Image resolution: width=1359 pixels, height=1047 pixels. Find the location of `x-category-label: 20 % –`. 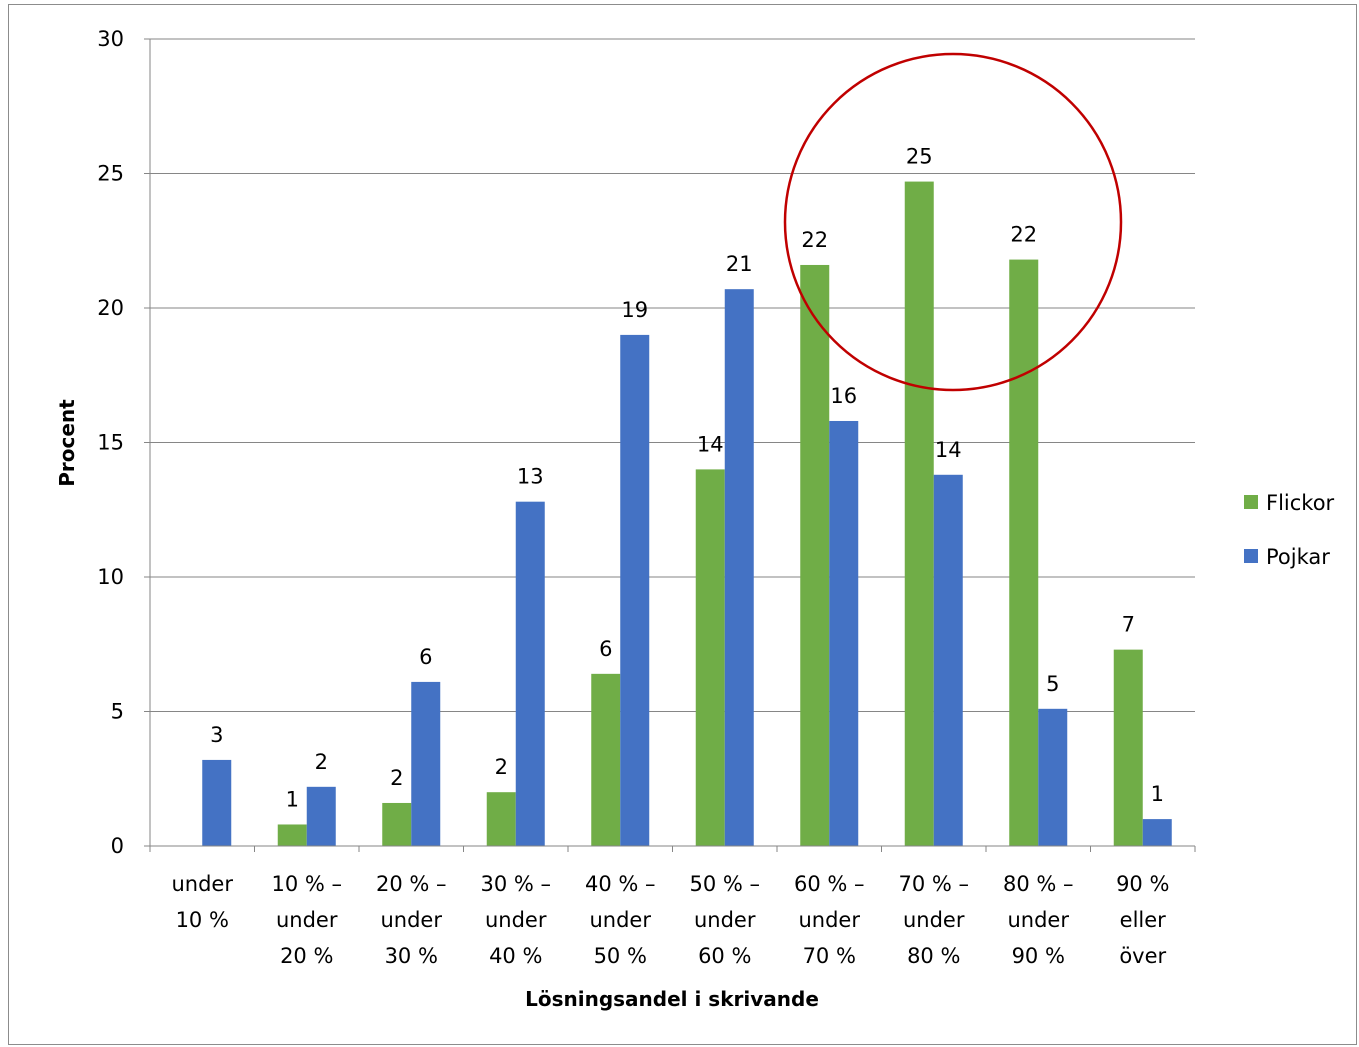

x-category-label: 20 % – is located at coordinates (411, 884).